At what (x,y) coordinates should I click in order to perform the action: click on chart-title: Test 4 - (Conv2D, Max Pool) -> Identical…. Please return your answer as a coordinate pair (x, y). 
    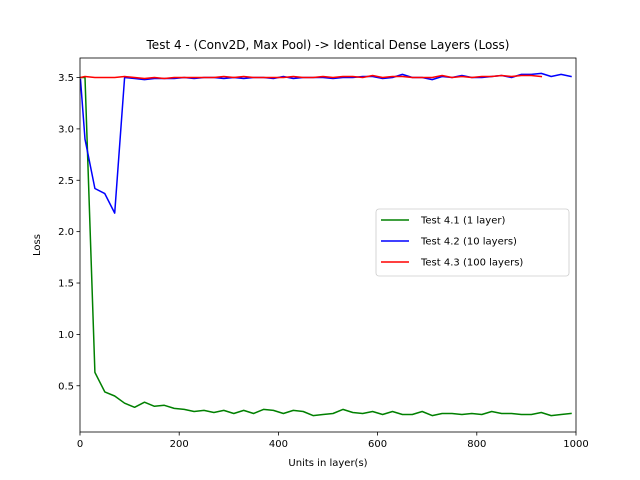
    Looking at the image, I should click on (328, 45).